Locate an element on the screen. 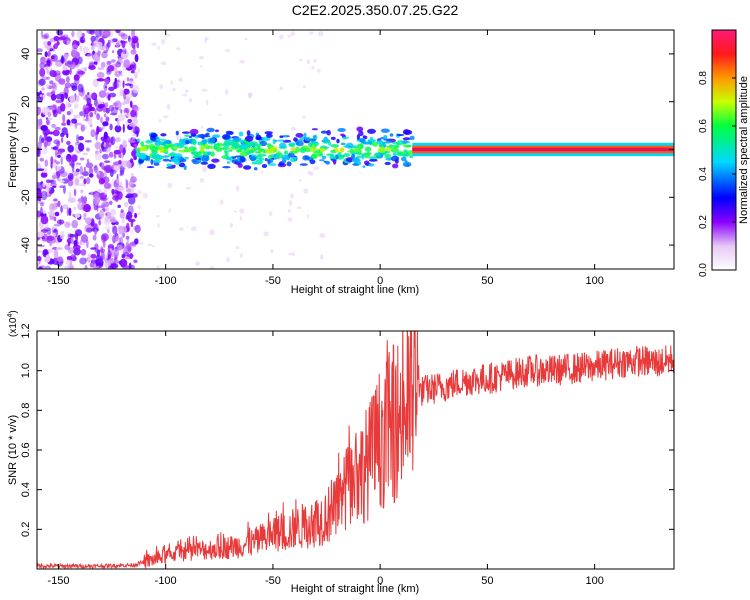  snr-y-label: SNR (10 * v/v) is located at coordinates (13, 450).